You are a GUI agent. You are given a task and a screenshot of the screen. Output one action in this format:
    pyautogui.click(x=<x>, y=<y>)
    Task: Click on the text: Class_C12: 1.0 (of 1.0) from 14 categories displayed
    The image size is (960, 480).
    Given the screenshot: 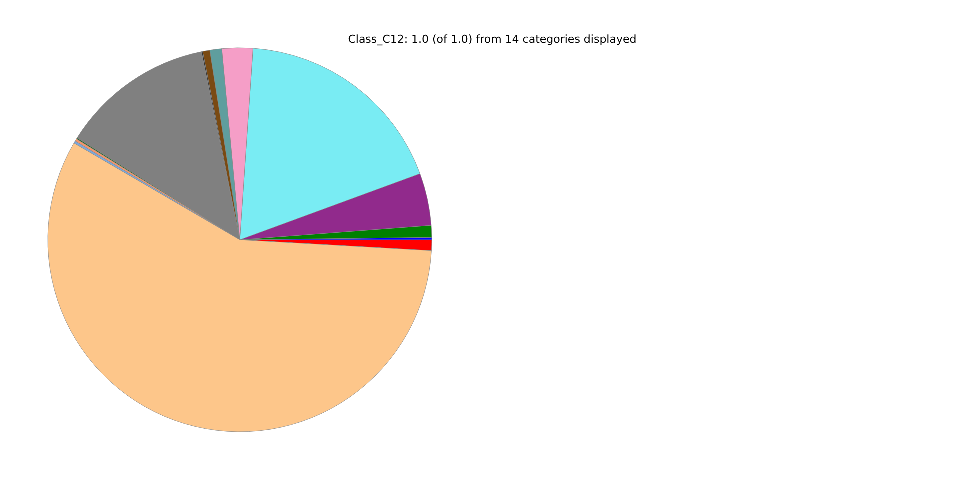 What is the action you would take?
    pyautogui.click(x=492, y=39)
    